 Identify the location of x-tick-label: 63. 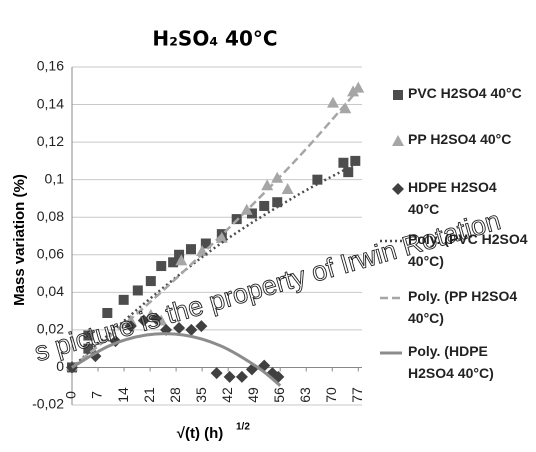
(305, 395).